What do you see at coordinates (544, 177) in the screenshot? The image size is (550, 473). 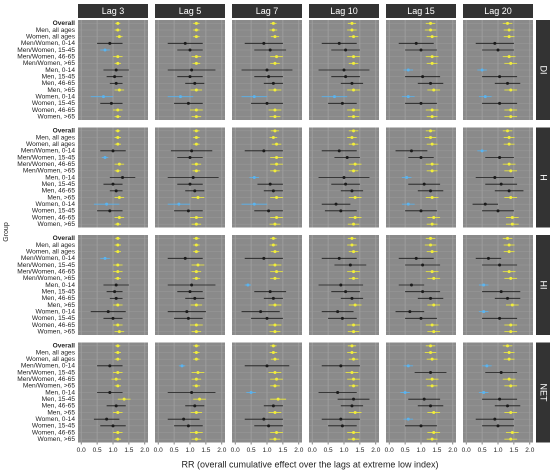 I see `facet-label: H` at bounding box center [544, 177].